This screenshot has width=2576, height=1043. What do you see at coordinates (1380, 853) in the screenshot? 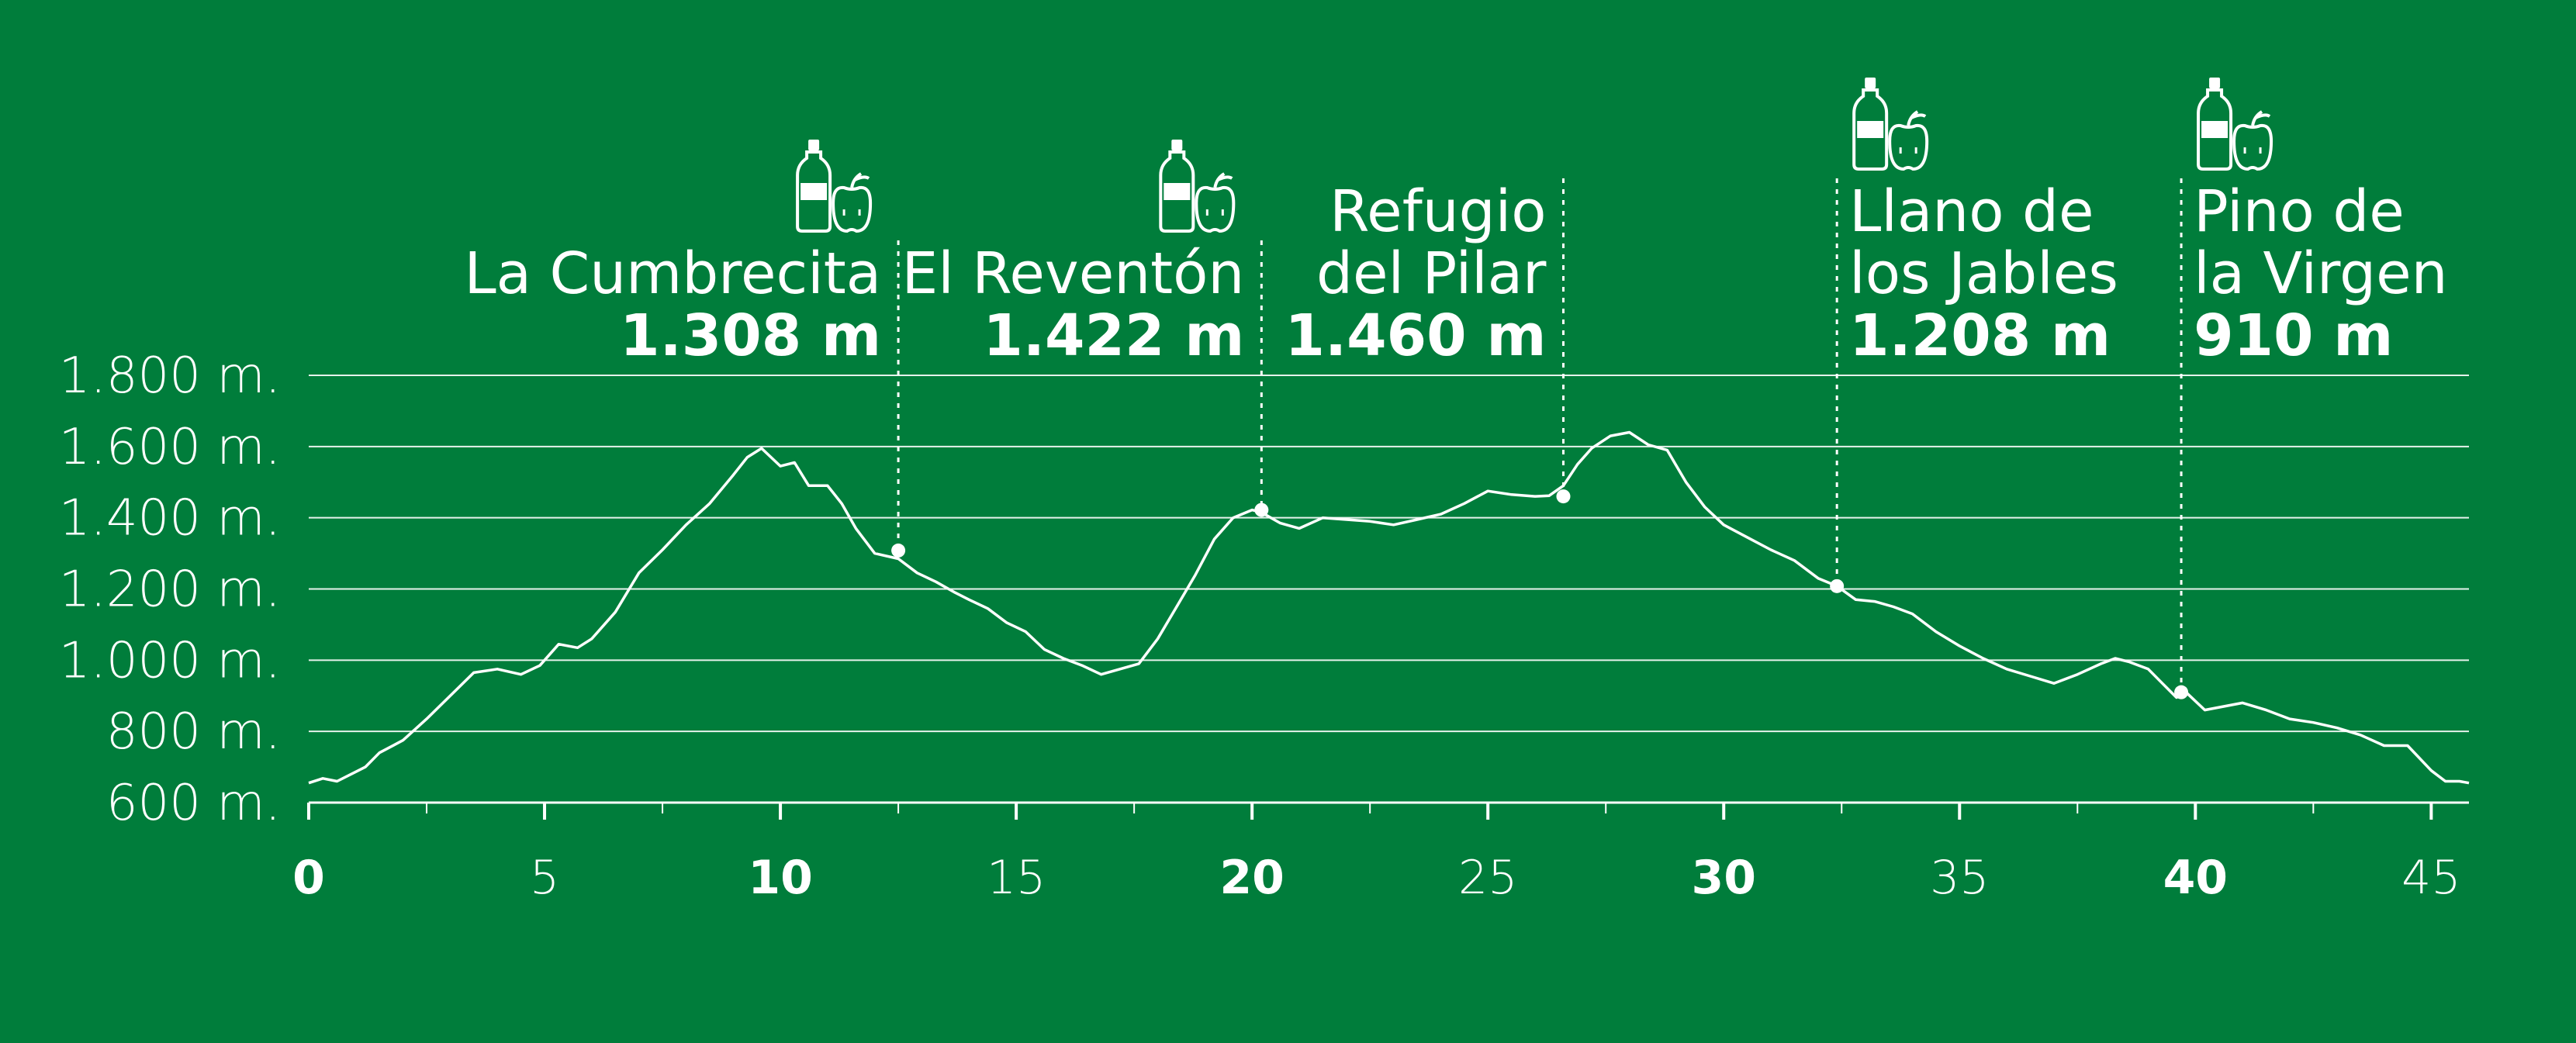
I see `x-axis: 0 5 10 15 20 25 30 35 40 45` at bounding box center [1380, 853].